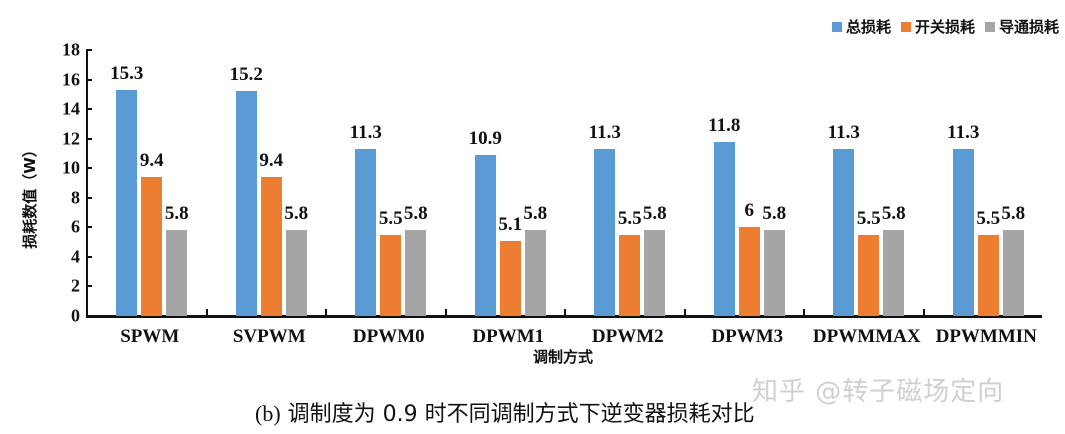  I want to click on y-axis-title-text: 损耗数值（W）, so click(29, 195).